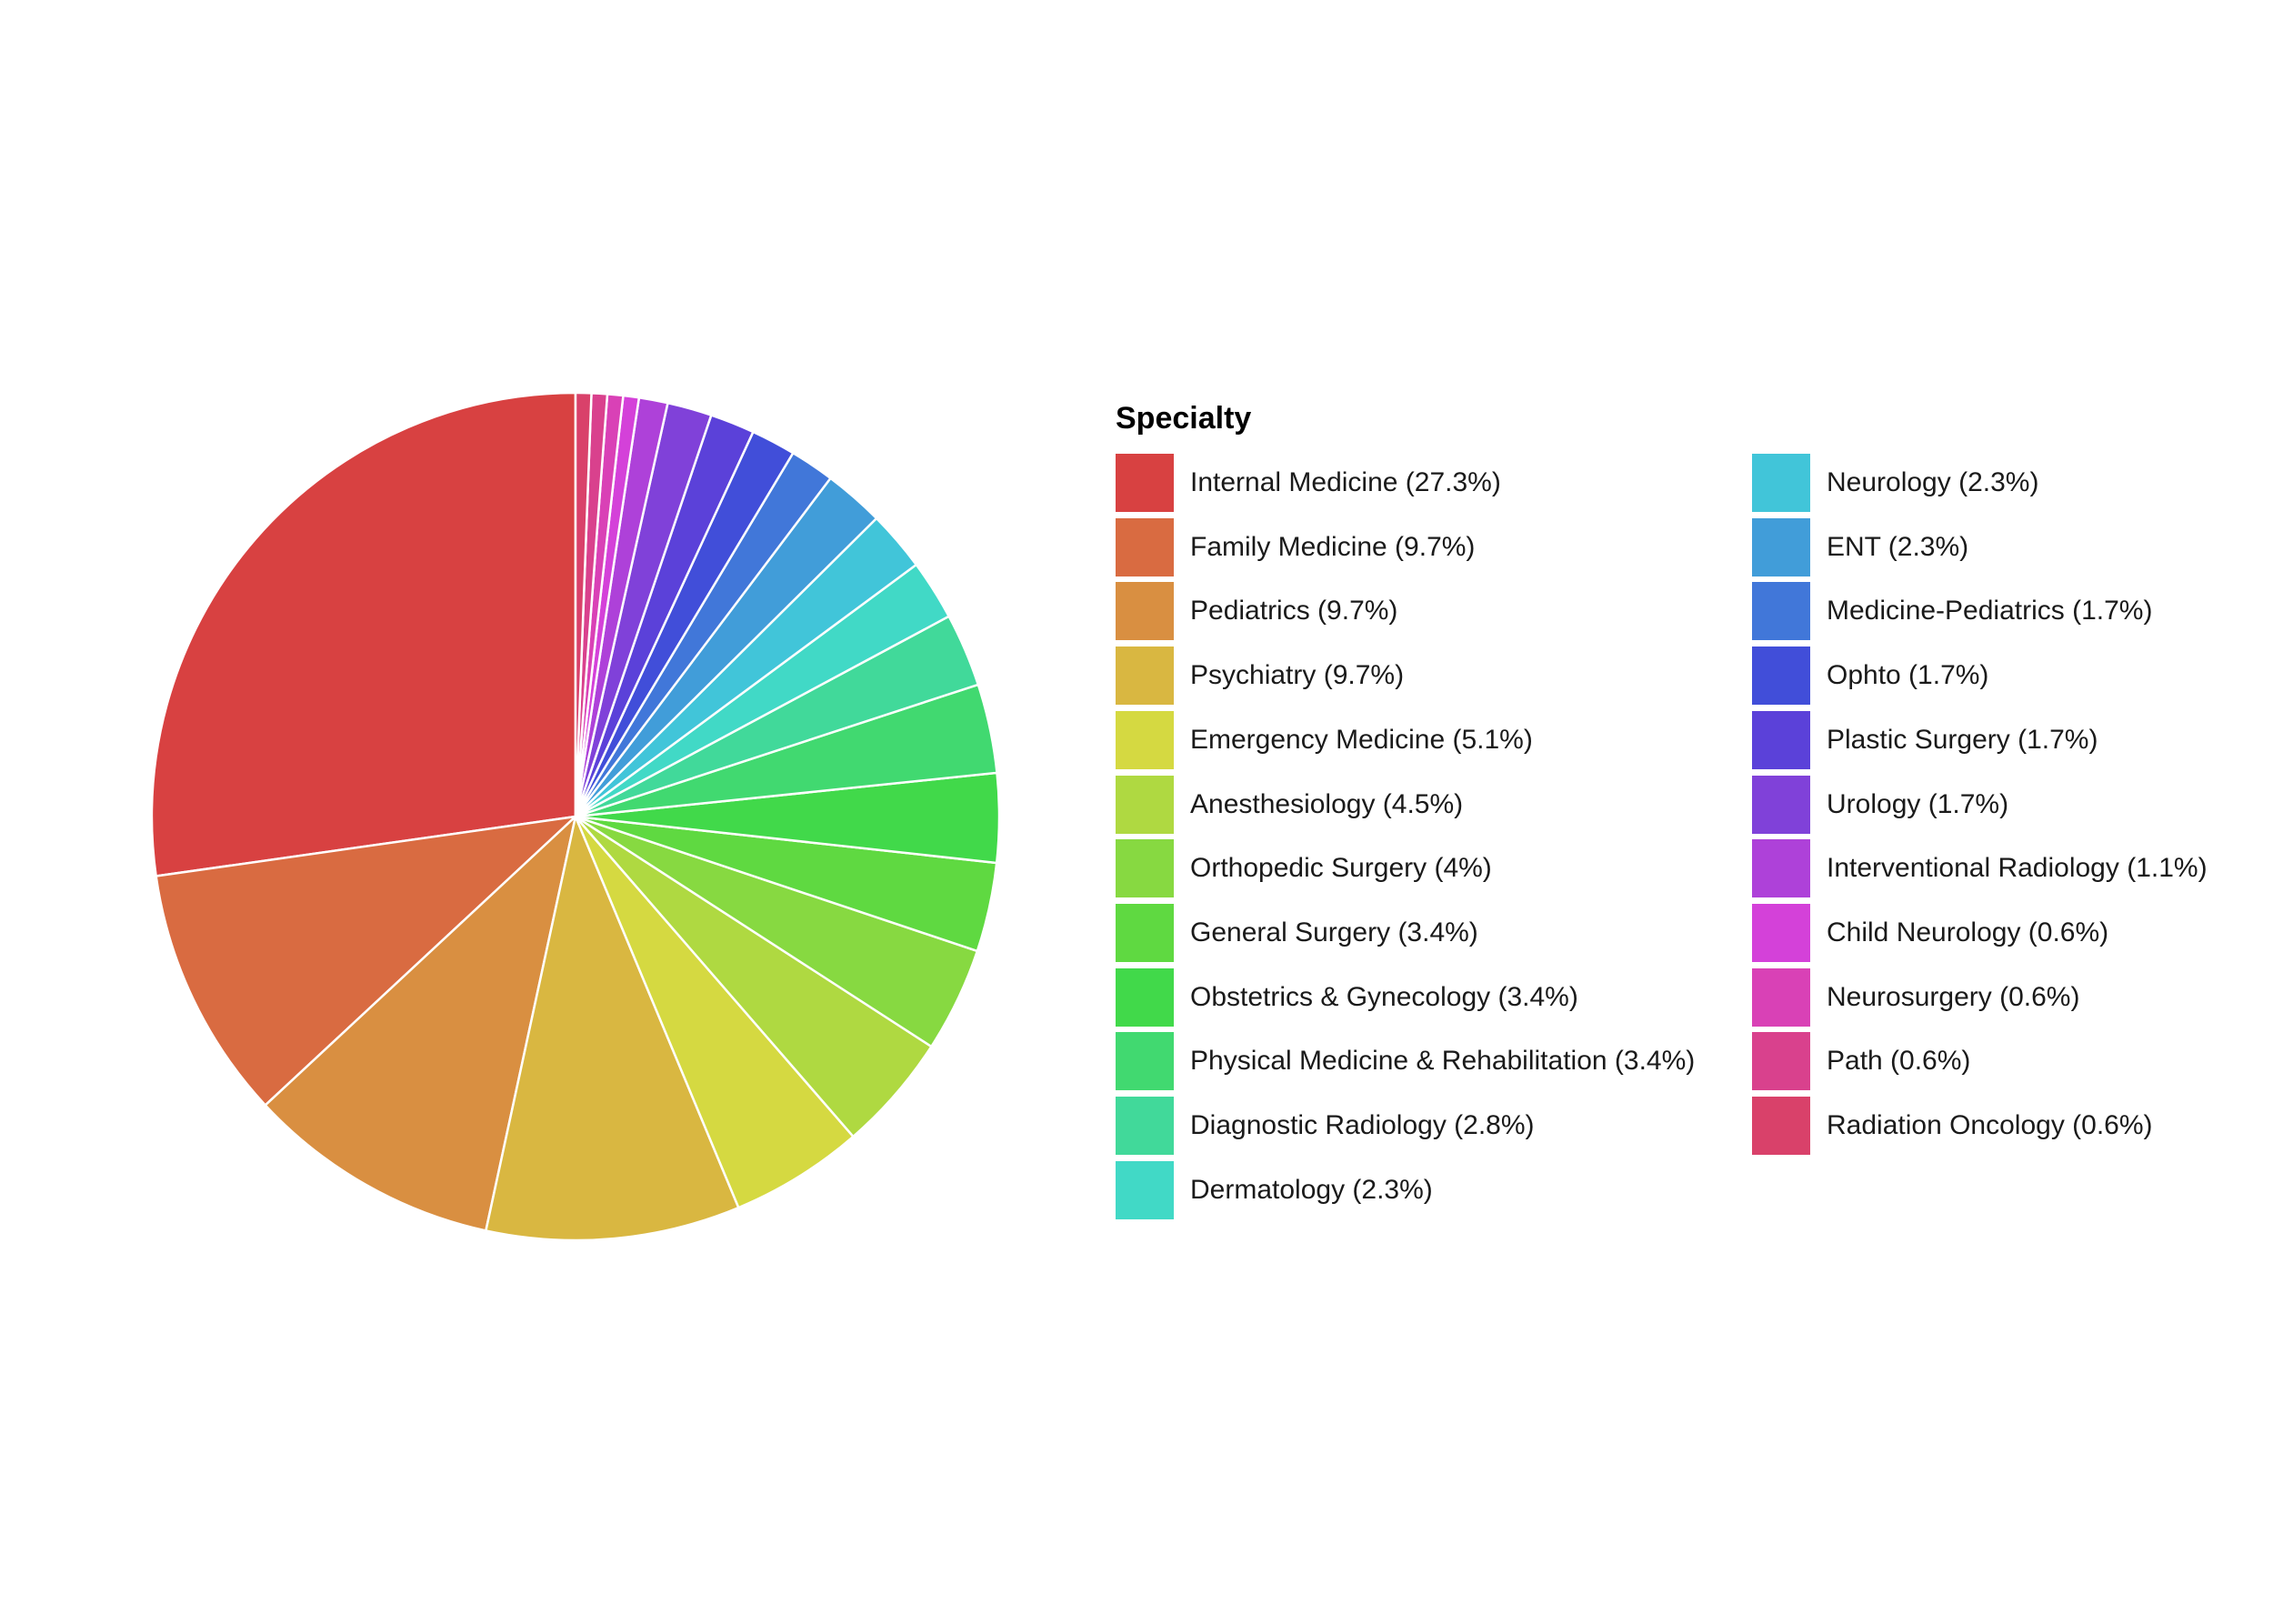 The height and width of the screenshot is (1624, 2273). I want to click on legend-item-obstetrics-gynecology: Obstetrics & Gynecology (3.4%), so click(1347, 997).